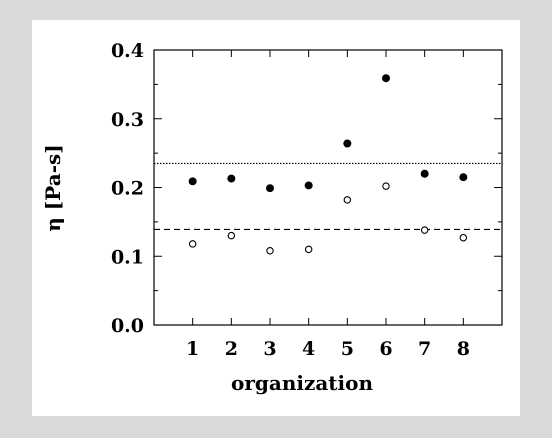 The height and width of the screenshot is (438, 552). Describe the element at coordinates (127, 326) in the screenshot. I see `y-tick-label: 0.0` at that location.